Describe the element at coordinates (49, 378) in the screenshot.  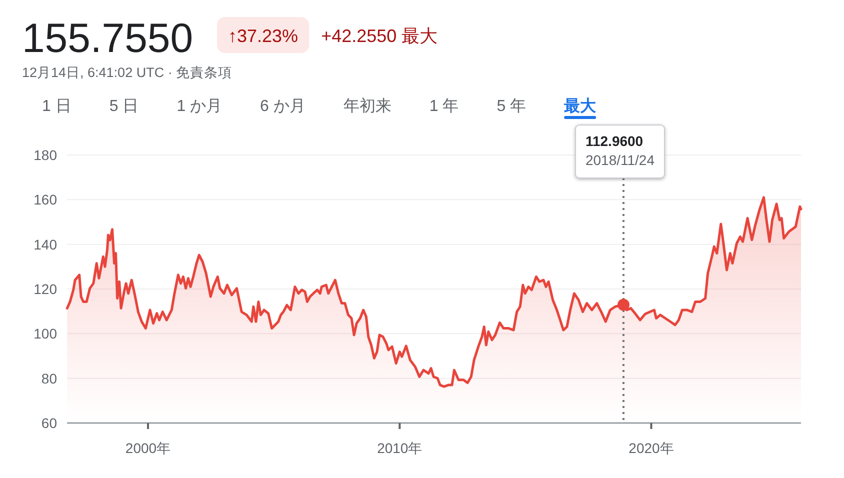
I see `y-tick-label: 80` at that location.